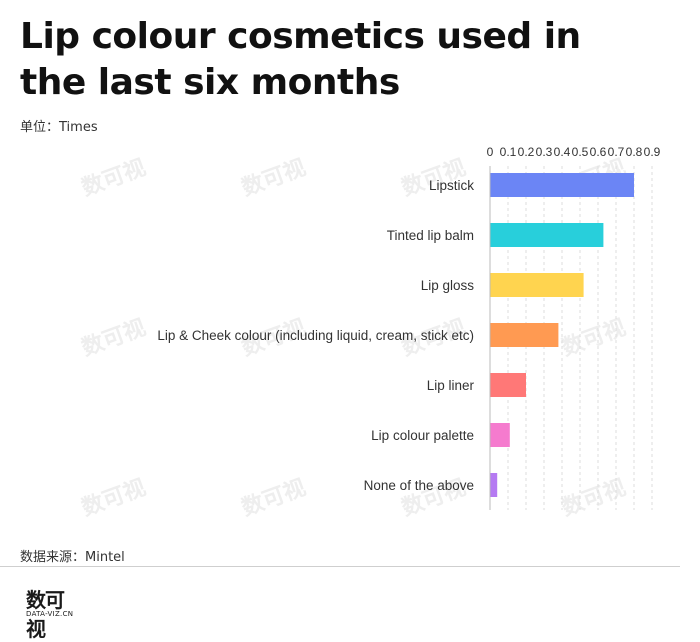  What do you see at coordinates (562, 335) in the screenshot?
I see `bars` at bounding box center [562, 335].